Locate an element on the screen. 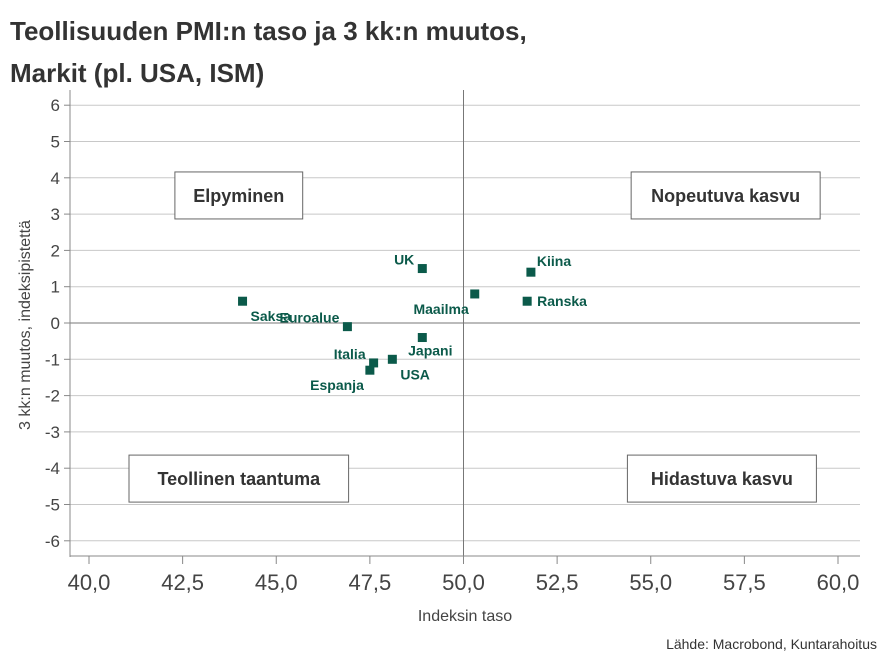 This screenshot has height=670, width=891. annotation-text: Hidastuva kasvu is located at coordinates (722, 479).